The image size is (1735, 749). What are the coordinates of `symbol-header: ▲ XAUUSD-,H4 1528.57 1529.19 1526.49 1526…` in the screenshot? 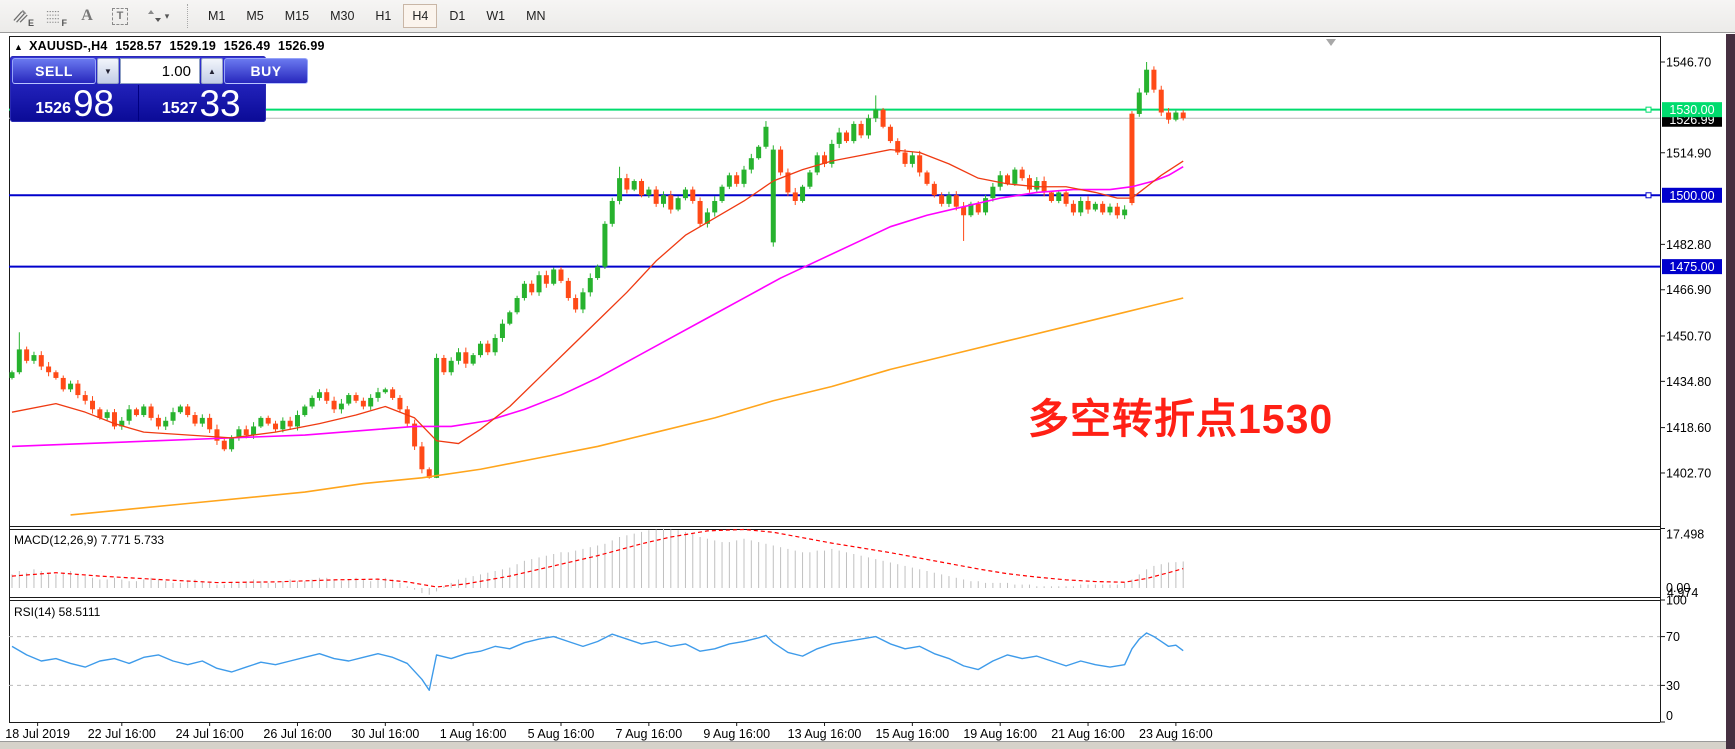 It's located at (171, 46).